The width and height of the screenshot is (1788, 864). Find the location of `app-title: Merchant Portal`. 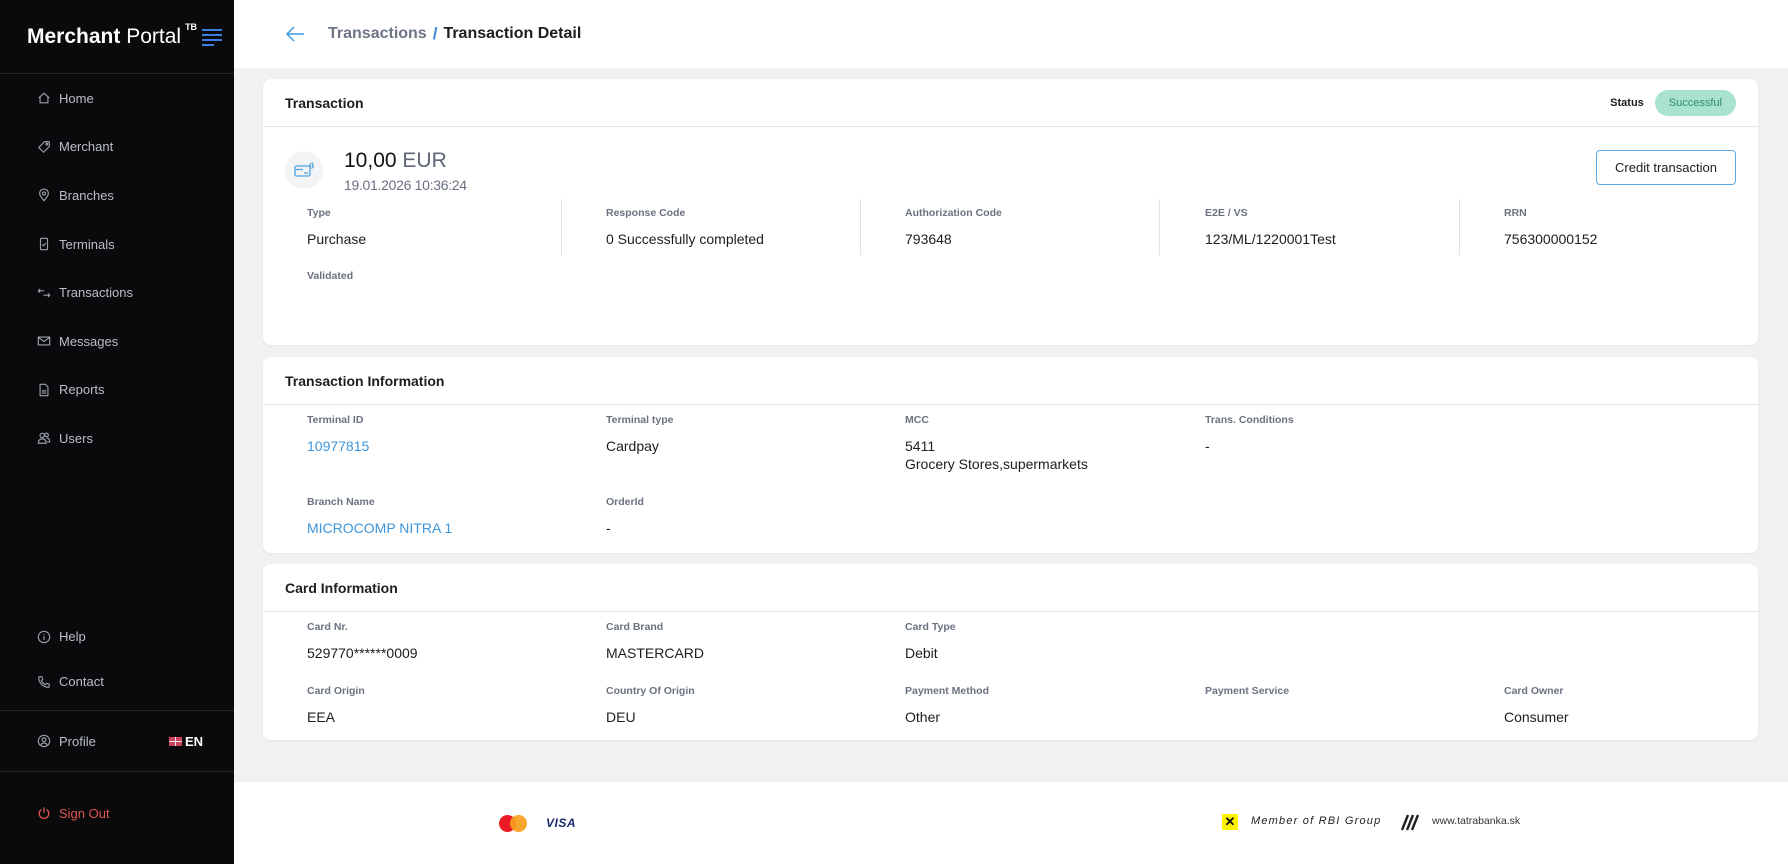

app-title: Merchant Portal is located at coordinates (104, 36).